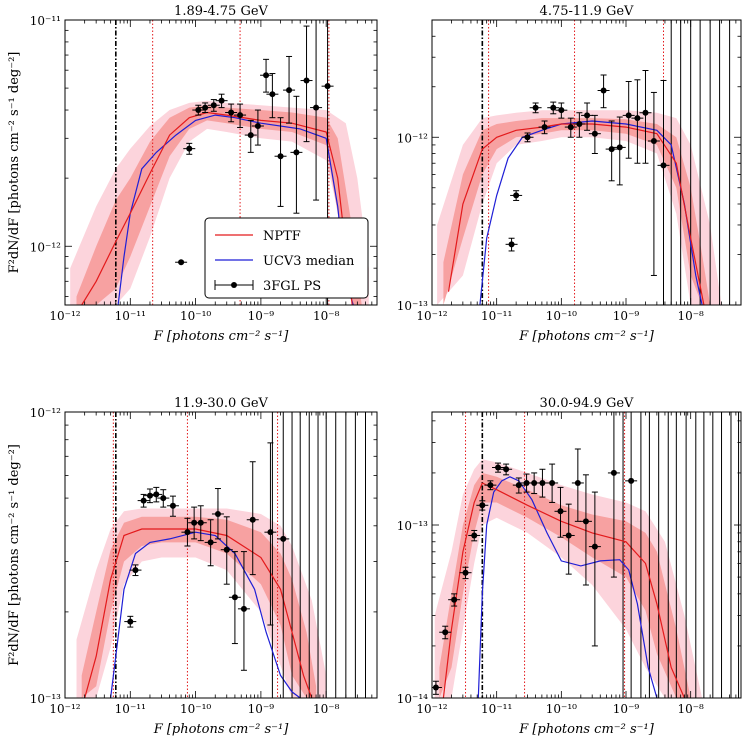 This screenshot has height=751, width=747. What do you see at coordinates (14, 163) in the screenshot?
I see `y-axis-label: F²dN/dF [photons cm⁻² s⁻¹ deg⁻²]` at bounding box center [14, 163].